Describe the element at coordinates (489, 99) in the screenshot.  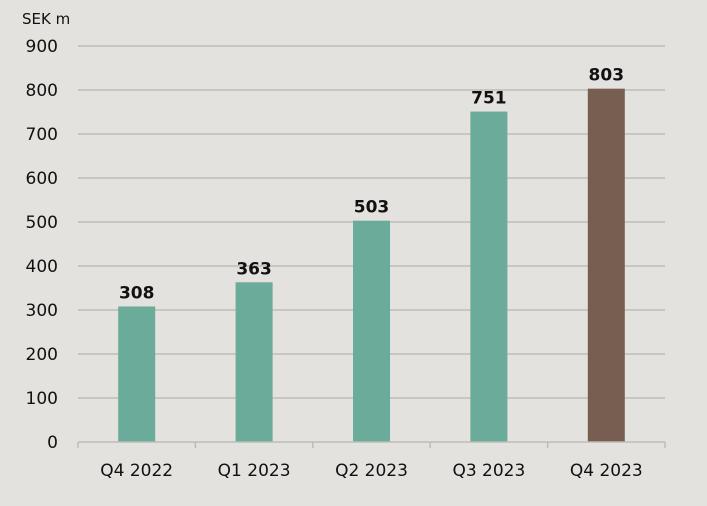
I see `data-label: 751` at that location.